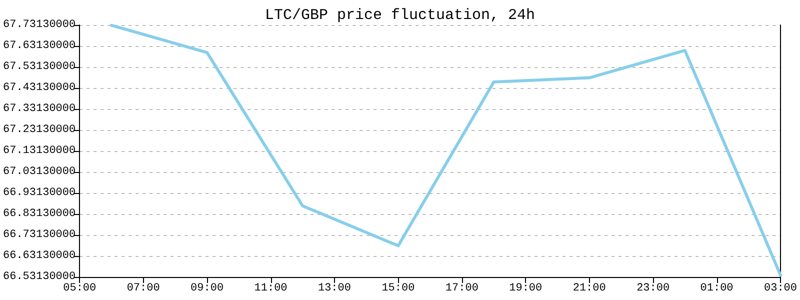 The image size is (800, 300). What do you see at coordinates (79, 288) in the screenshot?
I see `x-tick-label: 05:00` at bounding box center [79, 288].